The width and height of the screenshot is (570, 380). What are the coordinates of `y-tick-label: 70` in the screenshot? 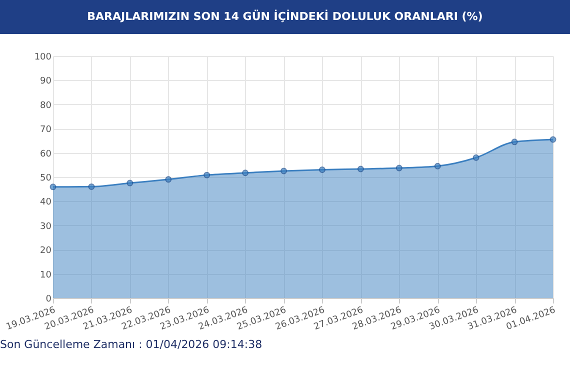 It's located at (46, 130).